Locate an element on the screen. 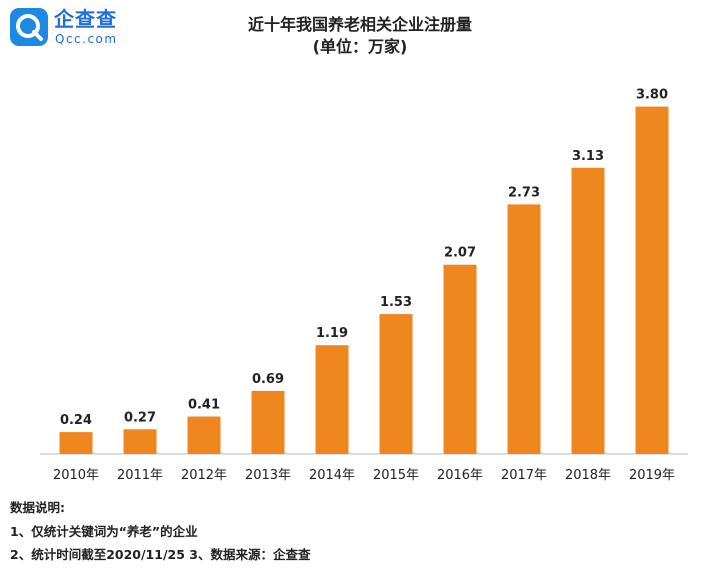 This screenshot has width=720, height=568. data-label-3: 0.41 is located at coordinates (204, 405).